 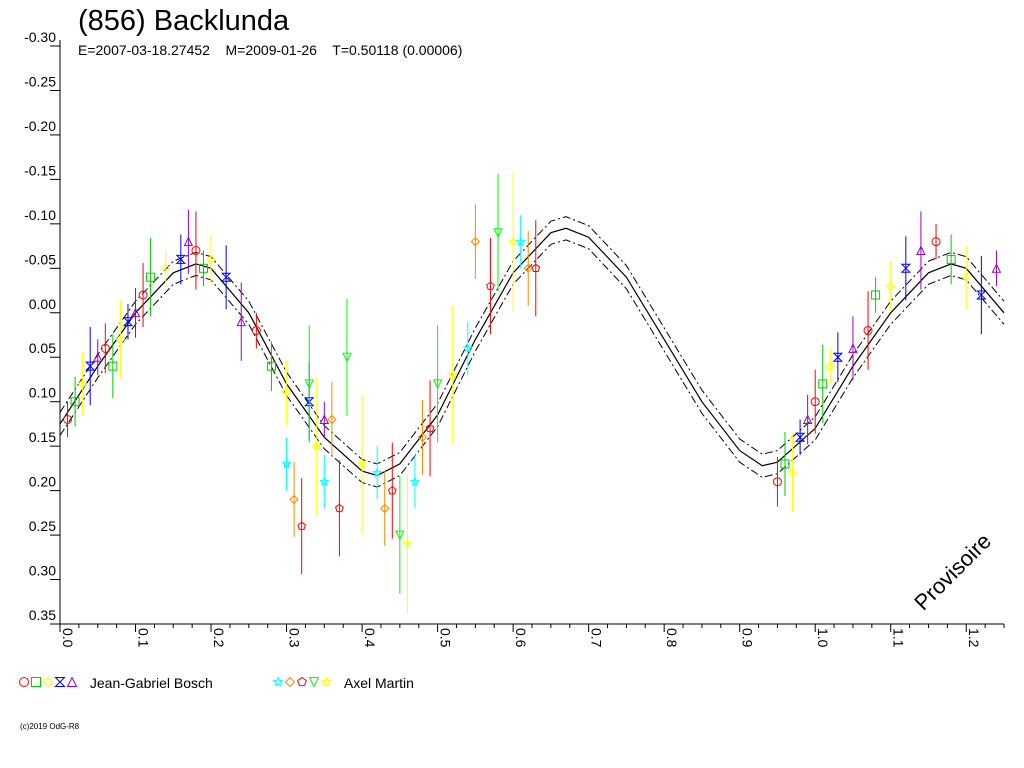 I want to click on chart-title: (856) Backlunda, so click(x=184, y=21).